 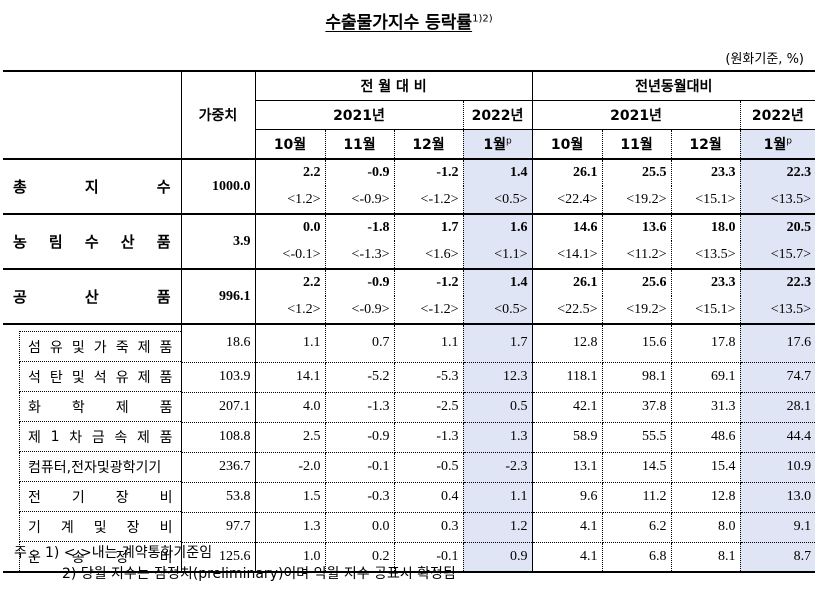 I want to click on contract-currency-cell: <-1.2>, so click(x=429, y=310).